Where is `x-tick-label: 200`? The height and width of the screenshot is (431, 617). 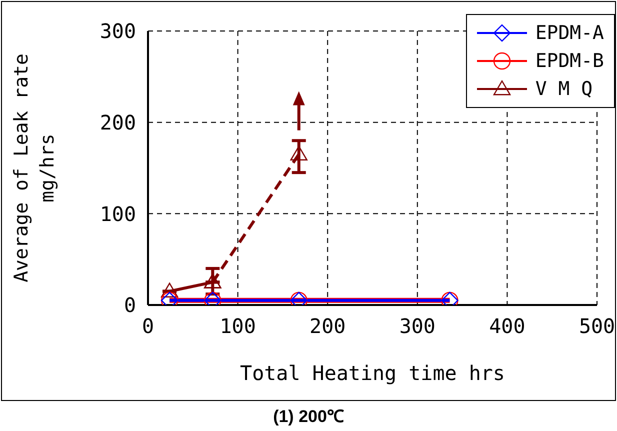
x-tick-label: 200 is located at coordinates (328, 326).